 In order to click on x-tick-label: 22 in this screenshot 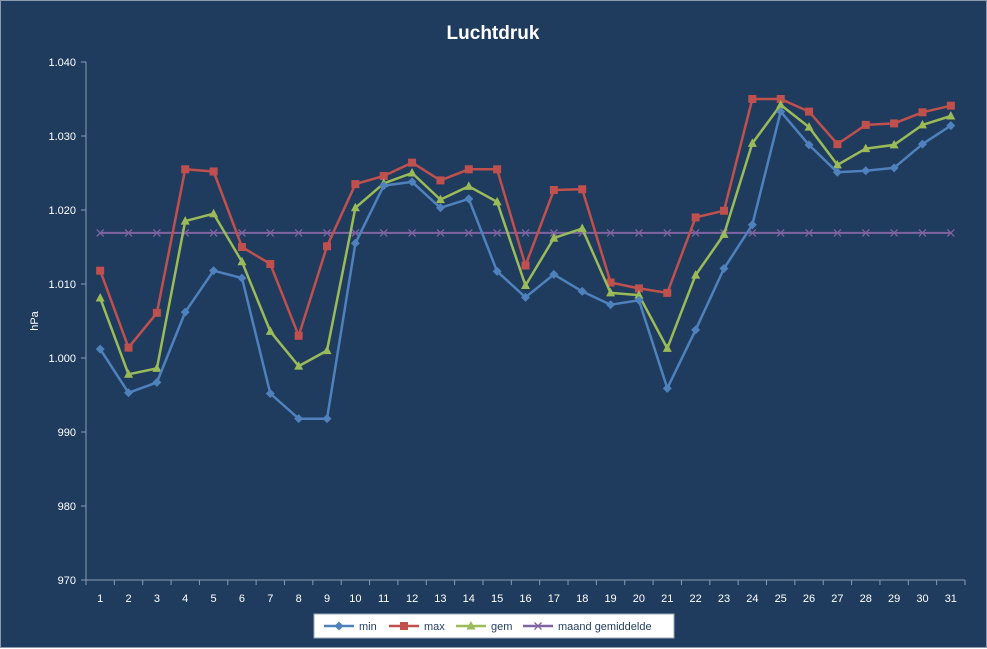, I will do `click(696, 599)`.